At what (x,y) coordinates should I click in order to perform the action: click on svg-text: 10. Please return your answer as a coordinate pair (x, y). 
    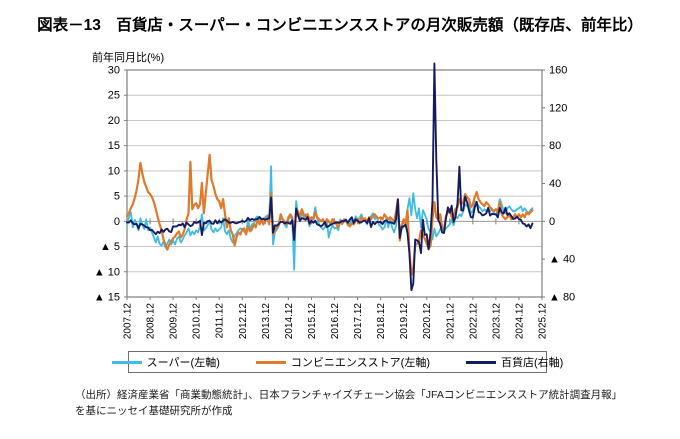
    Looking at the image, I should click on (114, 171).